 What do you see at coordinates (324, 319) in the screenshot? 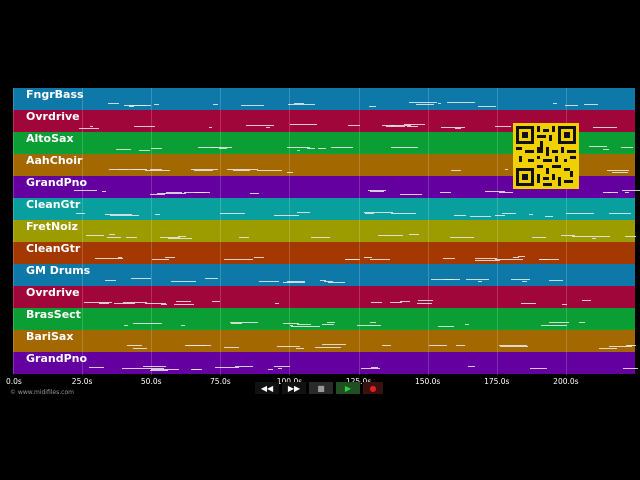
I see `track-lane: BrasSect` at bounding box center [324, 319].